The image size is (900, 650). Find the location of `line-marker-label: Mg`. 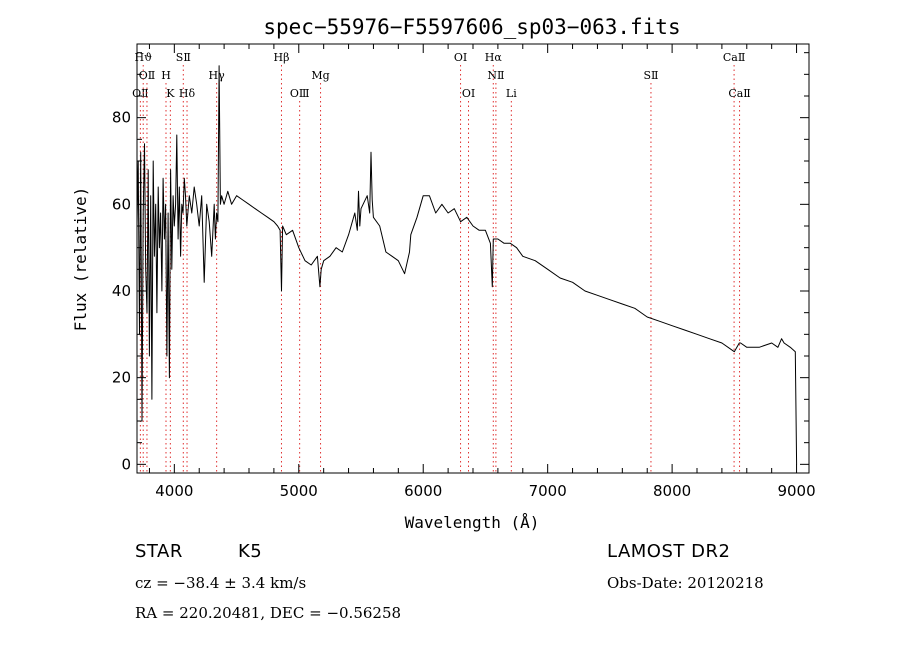

line-marker-label: Mg is located at coordinates (320, 75).